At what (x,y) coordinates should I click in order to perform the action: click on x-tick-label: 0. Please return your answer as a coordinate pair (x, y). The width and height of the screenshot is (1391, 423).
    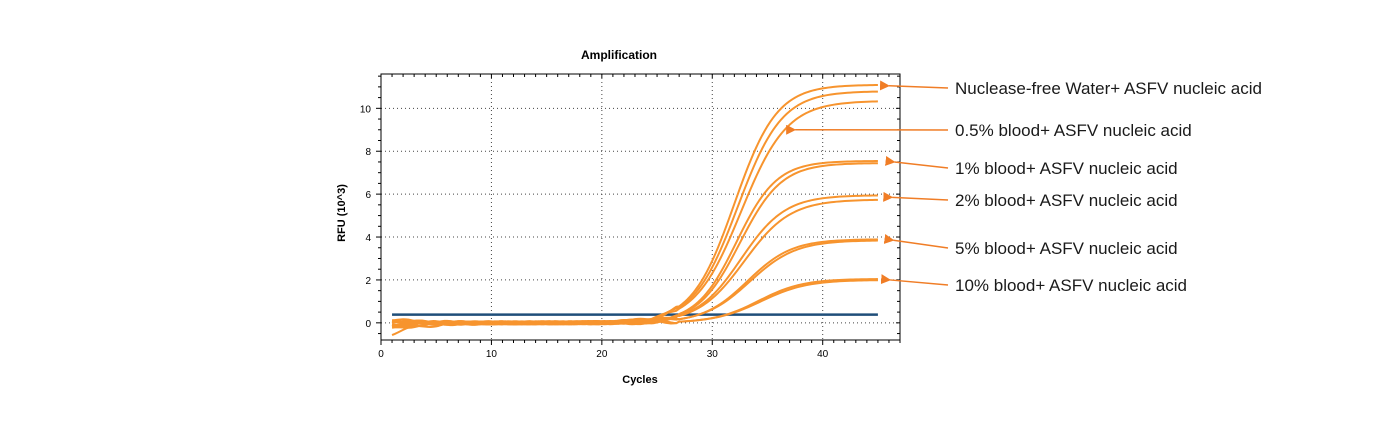
    Looking at the image, I should click on (381, 354).